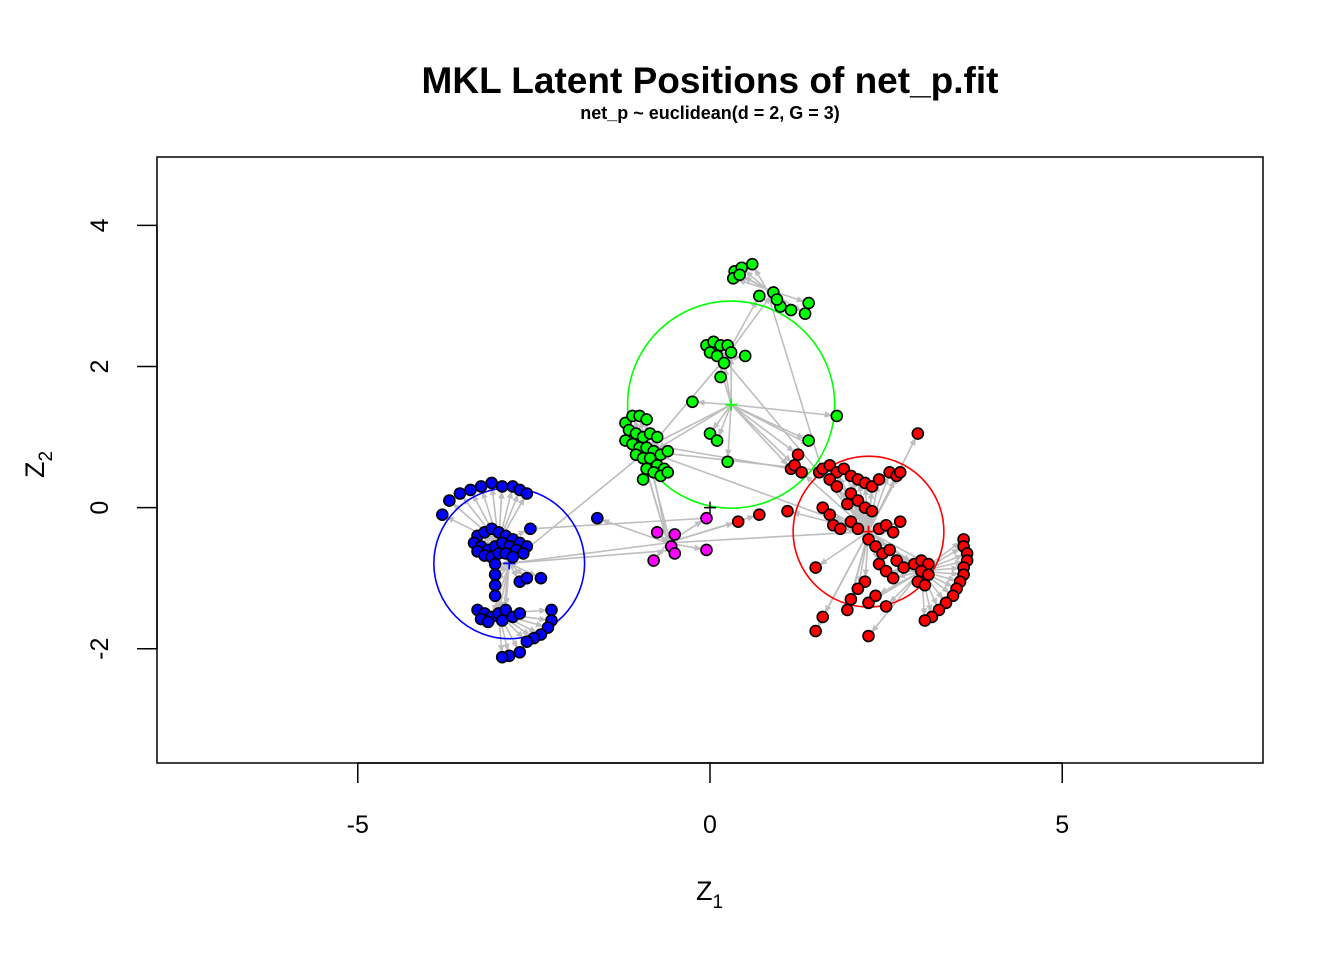 The image size is (1344, 960). I want to click on y-tick-label: 0, so click(100, 508).